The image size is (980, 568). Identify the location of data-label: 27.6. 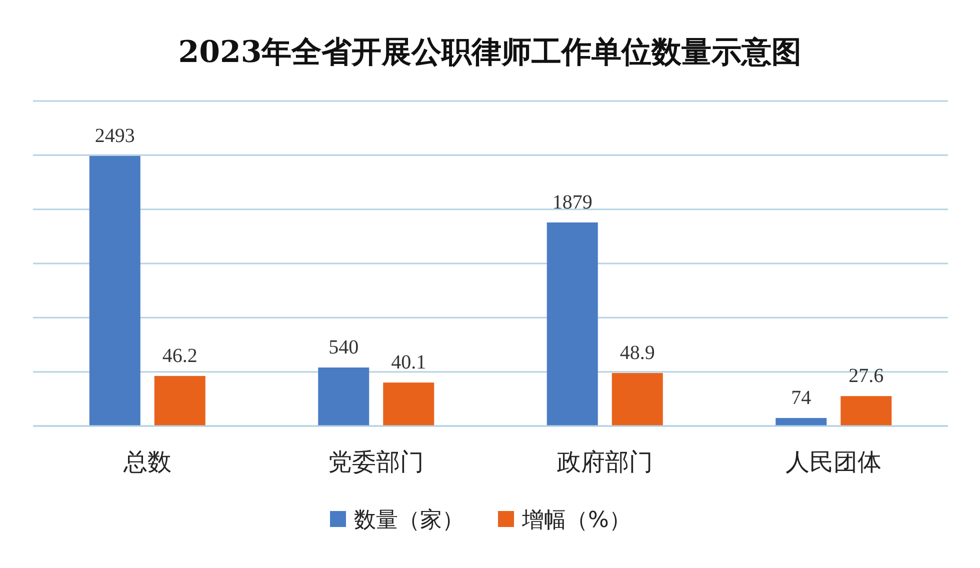
(866, 376).